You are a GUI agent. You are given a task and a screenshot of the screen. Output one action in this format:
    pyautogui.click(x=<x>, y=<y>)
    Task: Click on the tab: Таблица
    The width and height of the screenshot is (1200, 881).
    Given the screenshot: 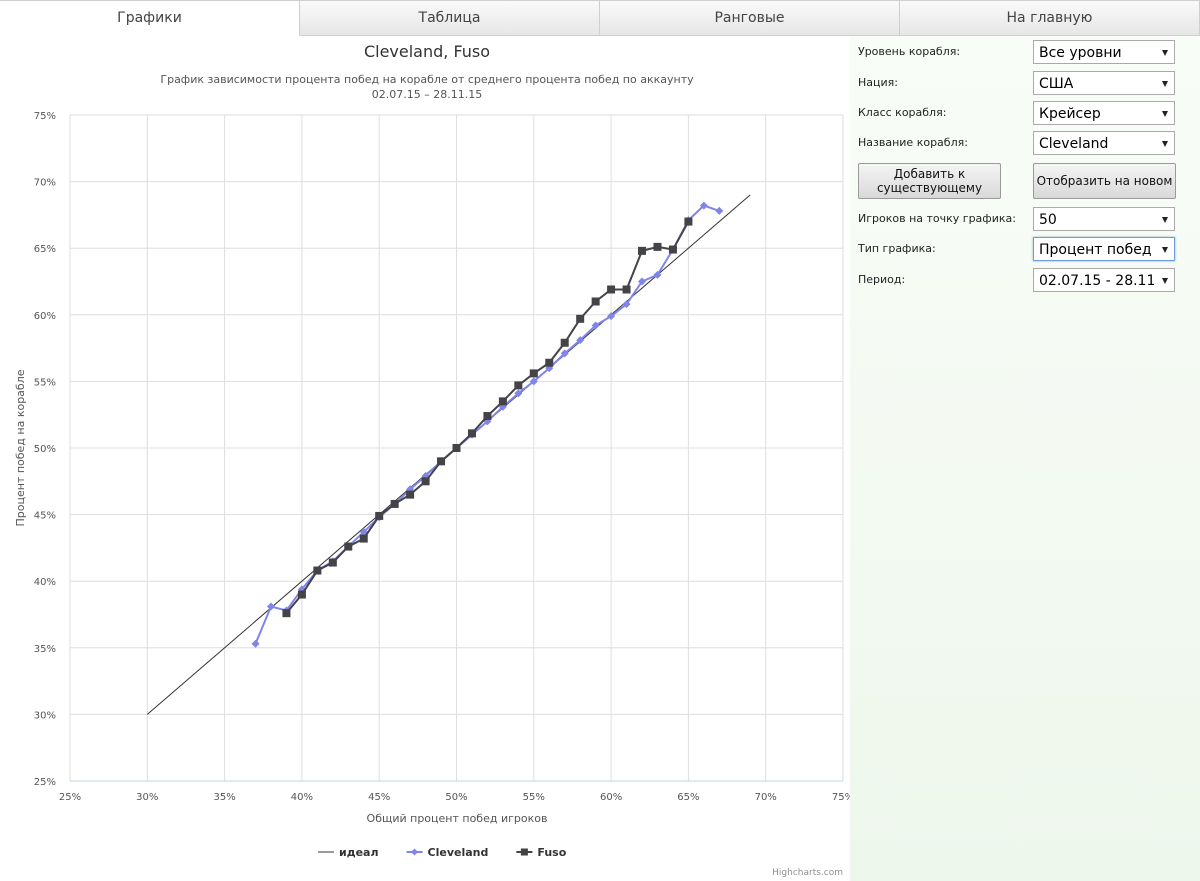 What is the action you would take?
    pyautogui.click(x=450, y=18)
    